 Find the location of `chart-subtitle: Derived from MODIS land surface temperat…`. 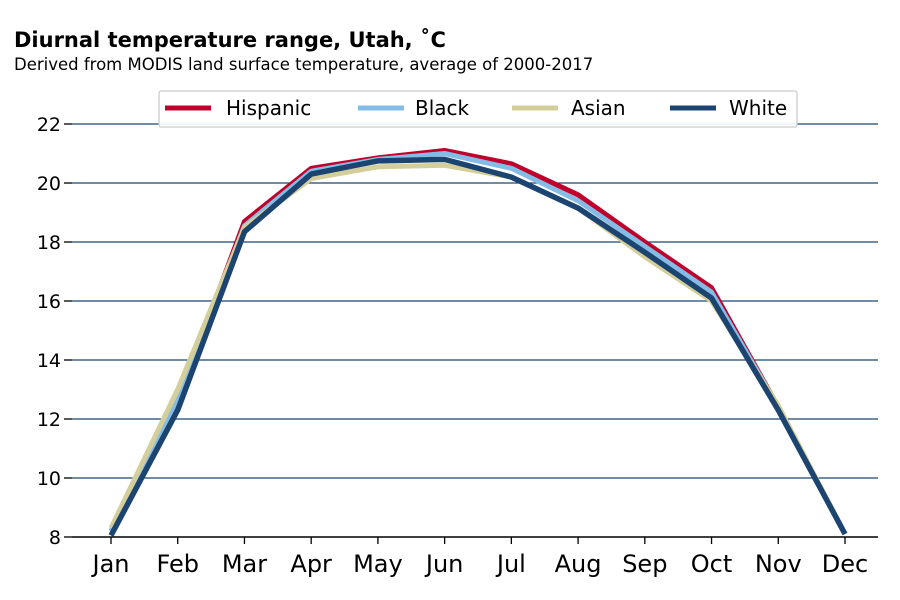

chart-subtitle: Derived from MODIS land surface temperat… is located at coordinates (304, 64).